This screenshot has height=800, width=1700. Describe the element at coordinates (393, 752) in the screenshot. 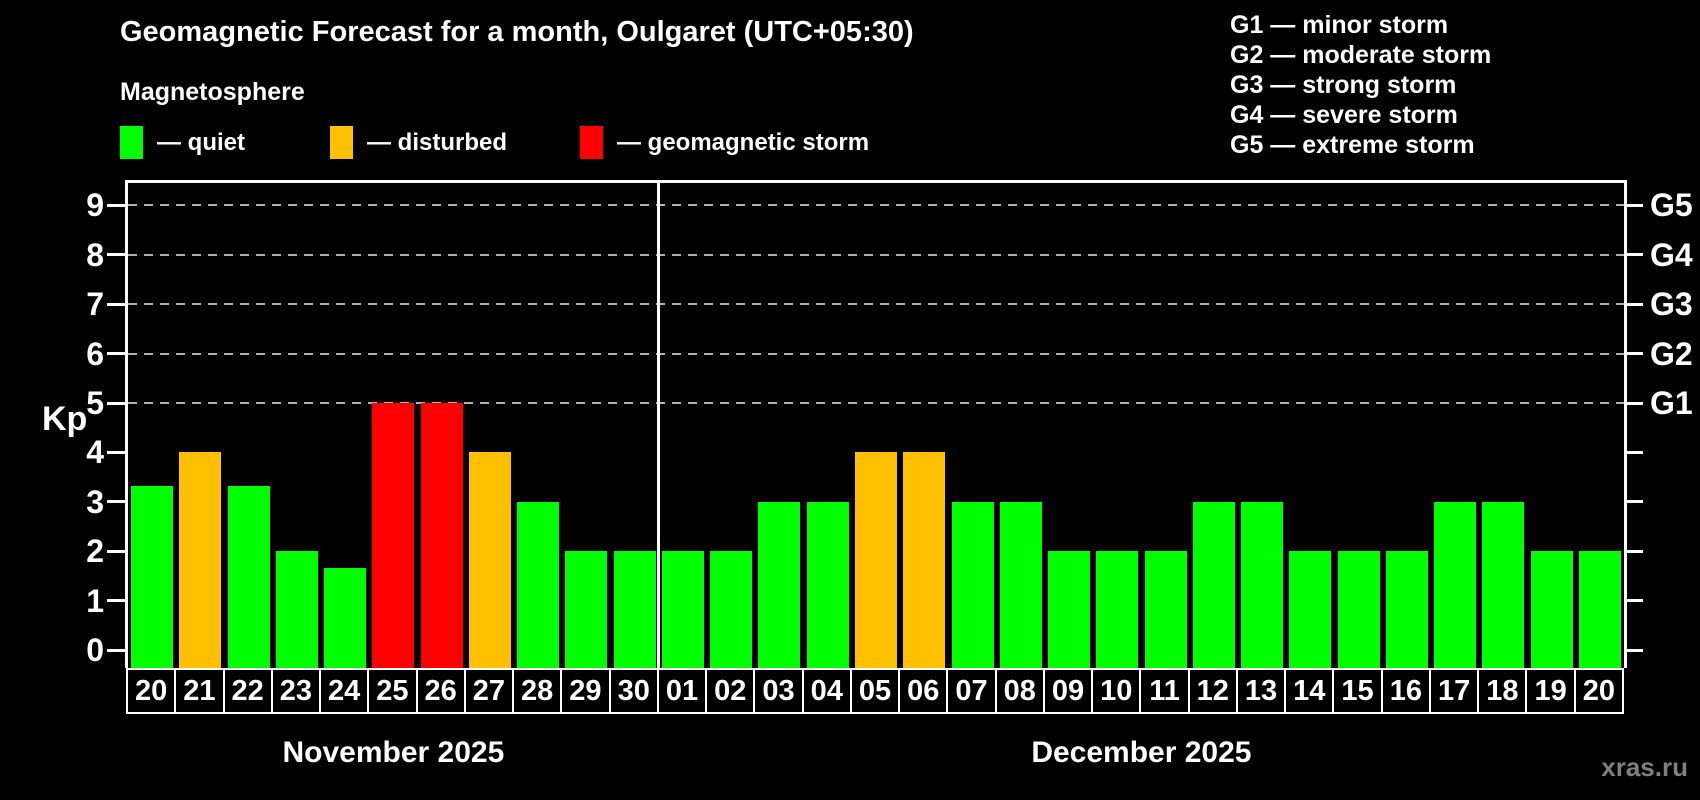

I see `month-label-0: November 2025` at that location.